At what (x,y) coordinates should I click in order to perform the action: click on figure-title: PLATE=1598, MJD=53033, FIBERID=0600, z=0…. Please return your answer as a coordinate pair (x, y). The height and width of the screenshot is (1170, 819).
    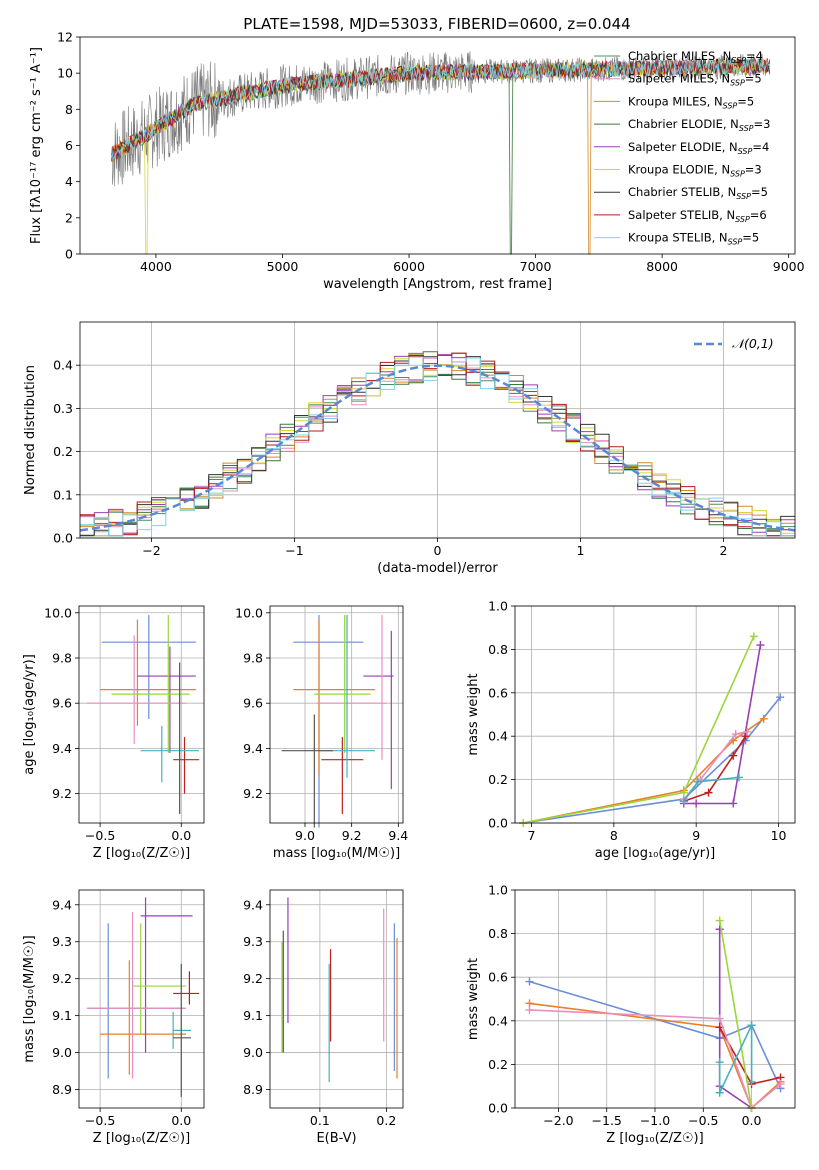
    Looking at the image, I should click on (436, 24).